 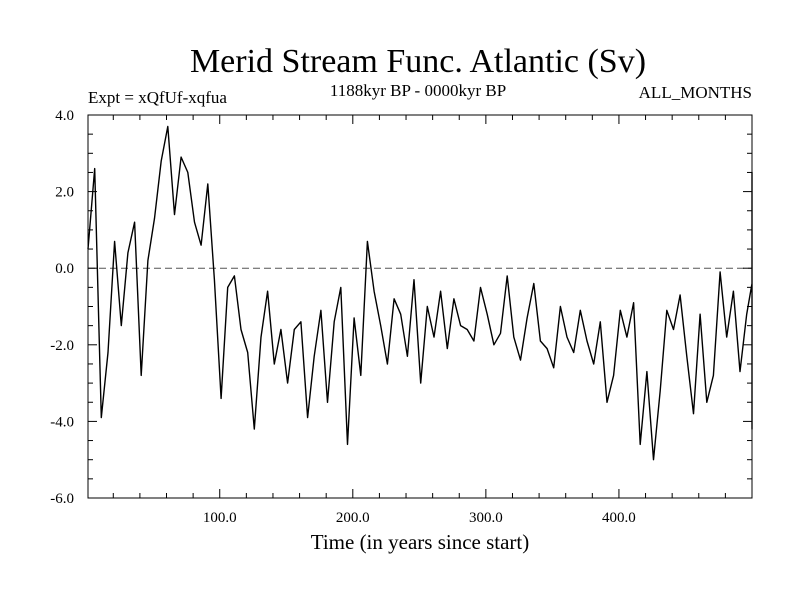 What do you see at coordinates (486, 518) in the screenshot?
I see `x-tick-label: 300.0` at bounding box center [486, 518].